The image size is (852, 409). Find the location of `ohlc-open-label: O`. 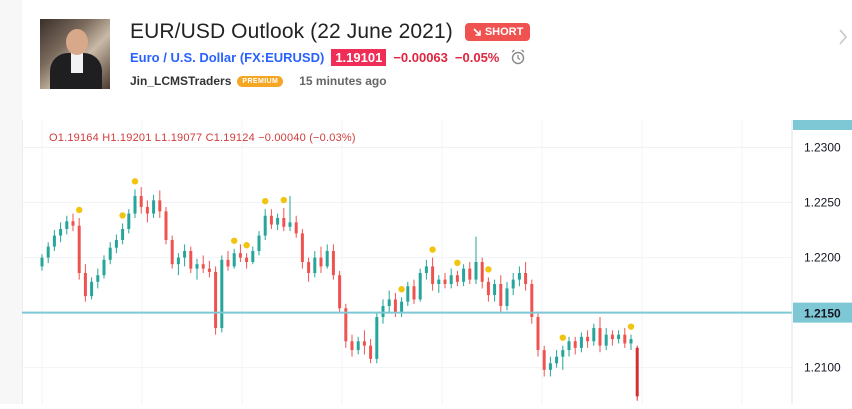

ohlc-open-label: O is located at coordinates (53, 138).